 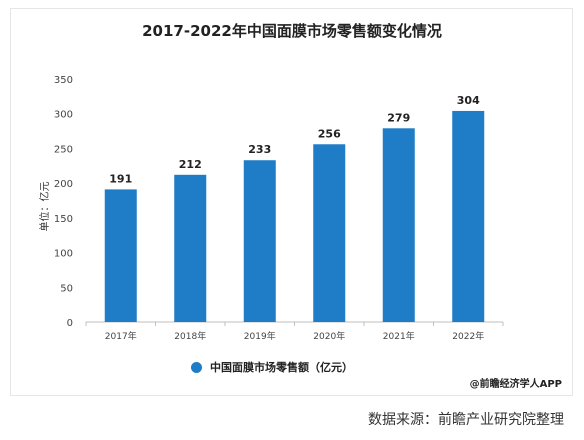 What do you see at coordinates (259, 149) in the screenshot?
I see `data-label: 233` at bounding box center [259, 149].